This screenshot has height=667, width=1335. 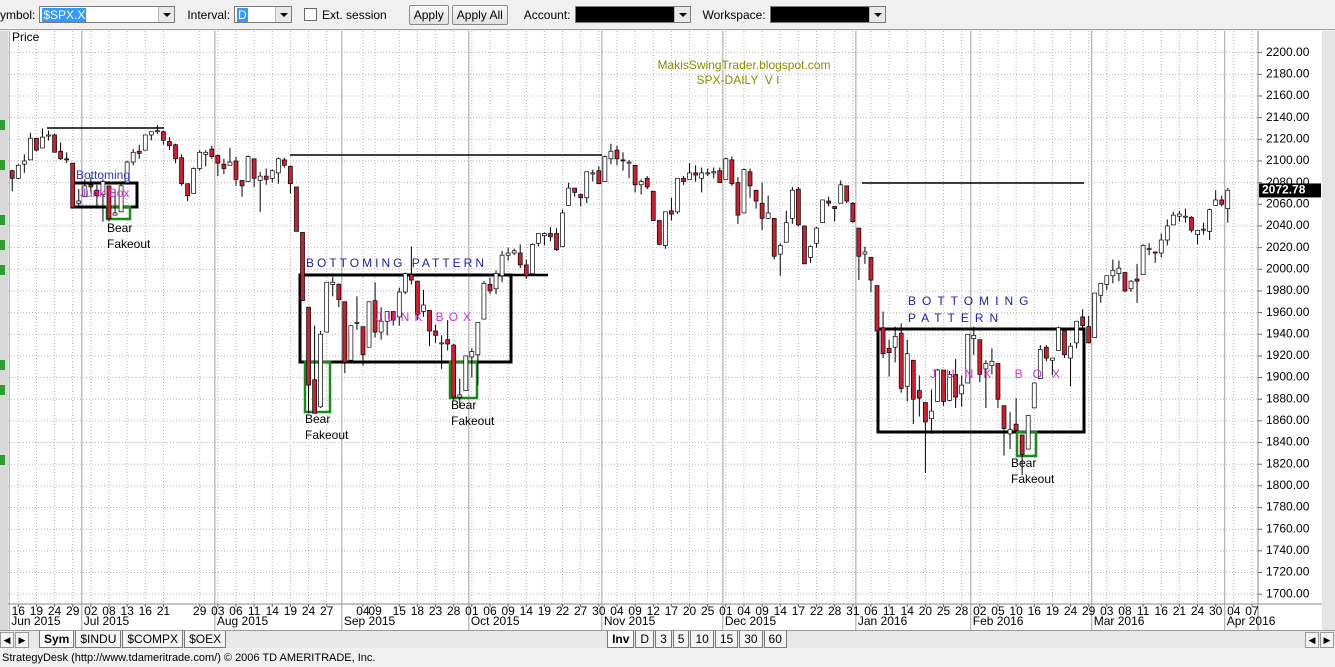 What do you see at coordinates (436, 611) in the screenshot?
I see `x-tick-label: 23` at bounding box center [436, 611].